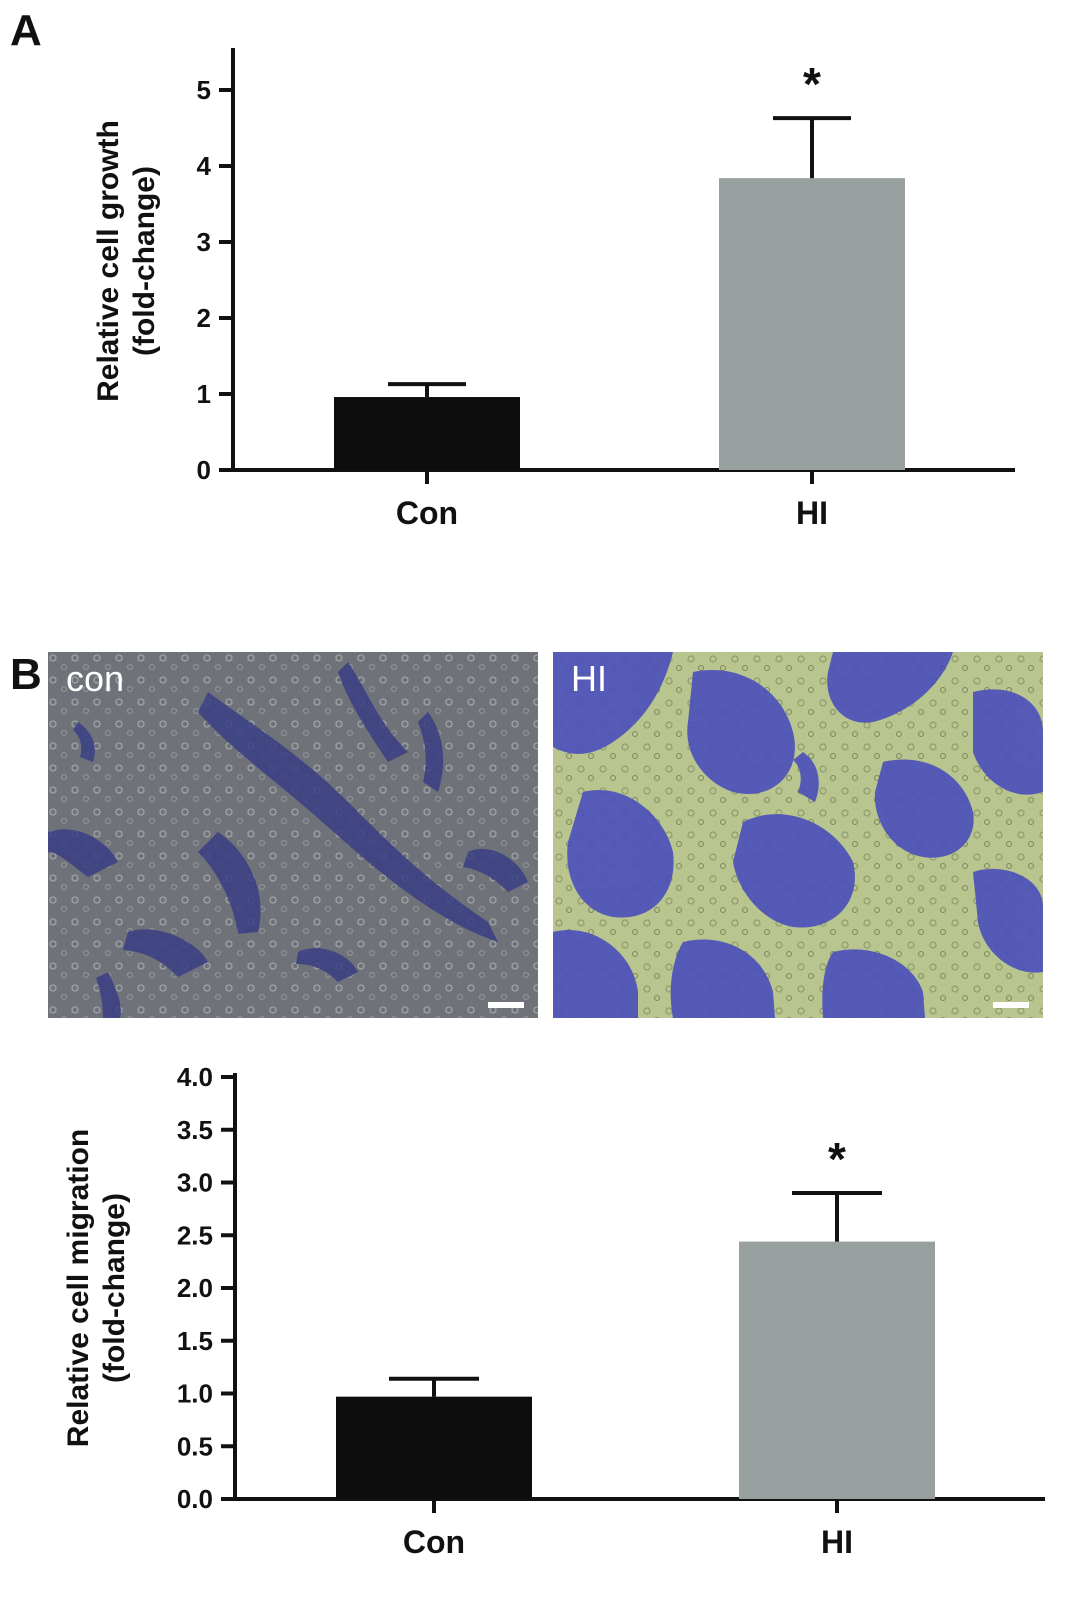 This screenshot has width=1087, height=1618. Describe the element at coordinates (195, 1394) in the screenshot. I see `chart-b-y-tick-label: 1.0` at that location.